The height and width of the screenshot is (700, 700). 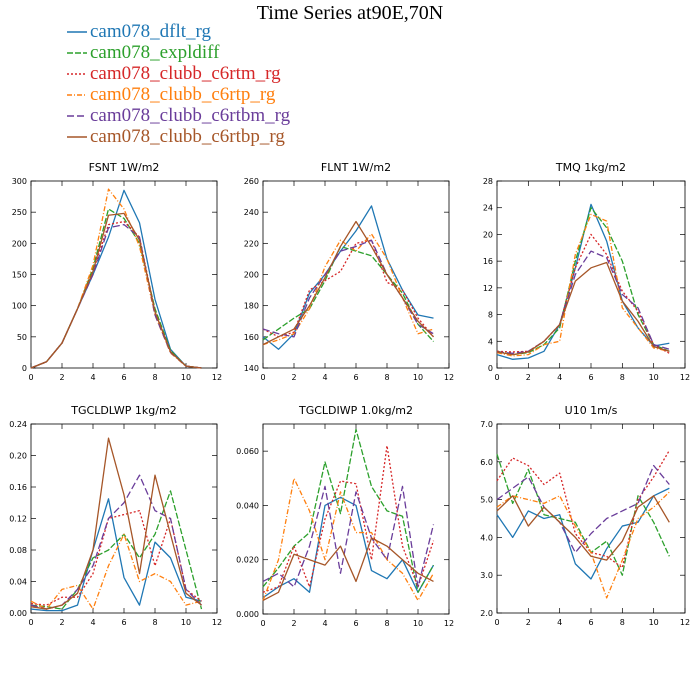 What do you see at coordinates (266, 32) in the screenshot?
I see `legend-item-dflt: cam078_dflt_rg` at bounding box center [266, 32].